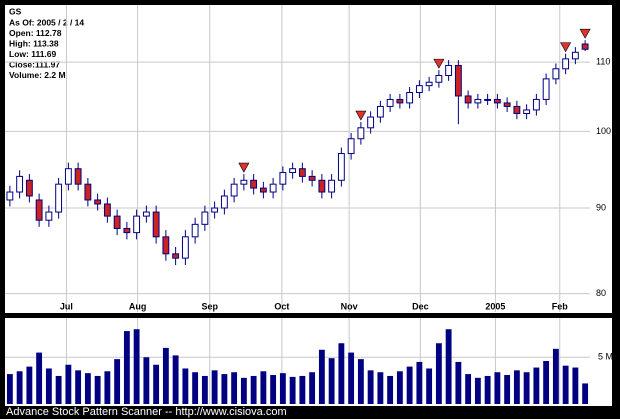 Image resolution: width=620 pixels, height=419 pixels. Describe the element at coordinates (66, 306) in the screenshot. I see `x-tick-label: Jul` at that location.